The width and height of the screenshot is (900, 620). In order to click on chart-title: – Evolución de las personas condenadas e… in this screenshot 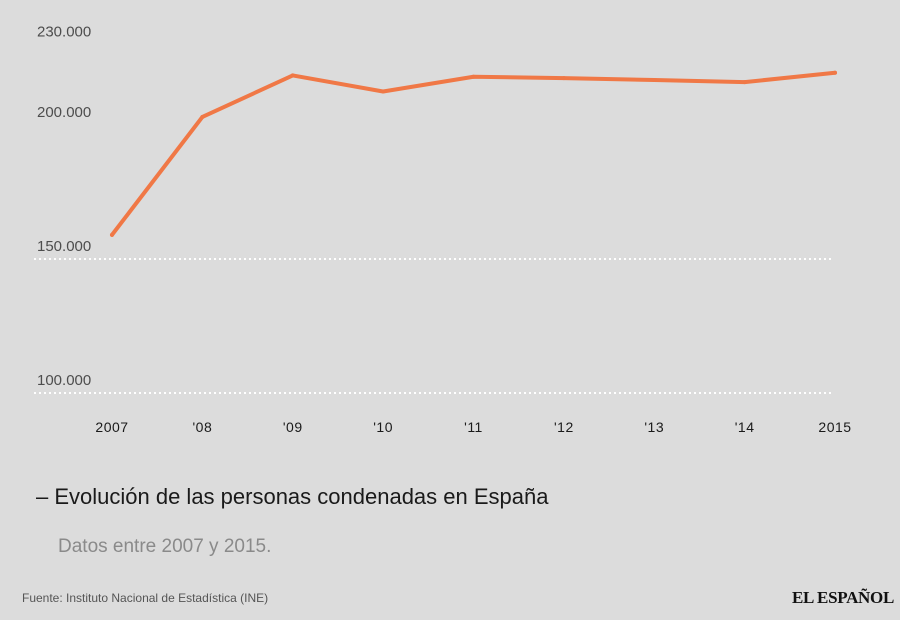, I will do `click(292, 496)`.